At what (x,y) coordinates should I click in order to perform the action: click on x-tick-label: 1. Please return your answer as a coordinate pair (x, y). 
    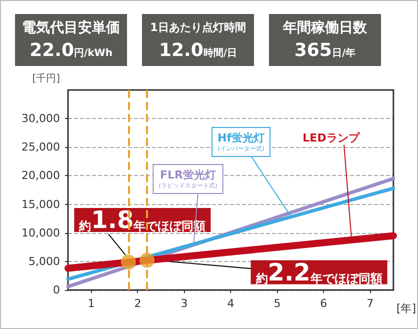
    Looking at the image, I should click on (91, 303).